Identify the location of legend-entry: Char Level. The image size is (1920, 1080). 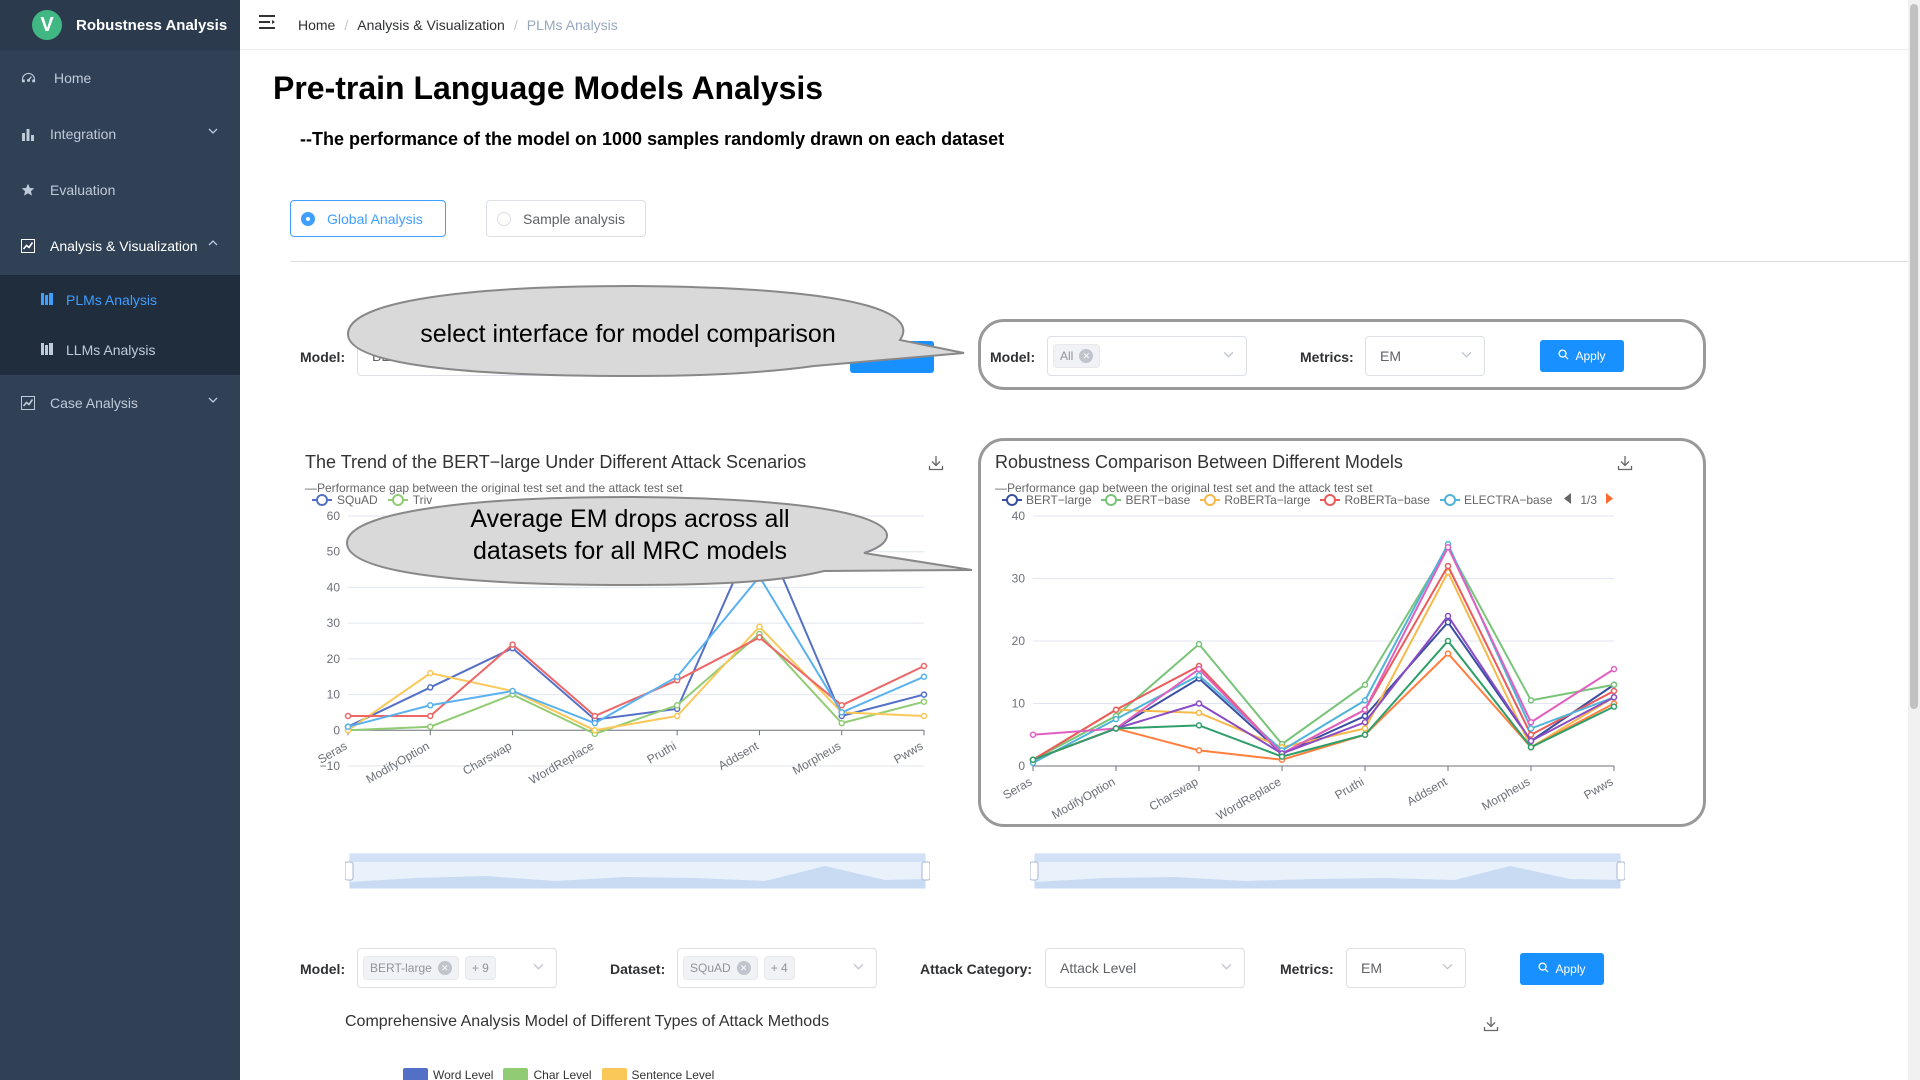
(562, 1074).